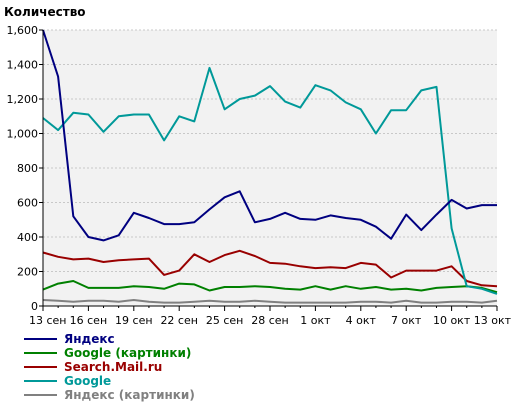 This screenshot has width=520, height=405. I want to click on x-tick-label: 4 окт, so click(361, 320).